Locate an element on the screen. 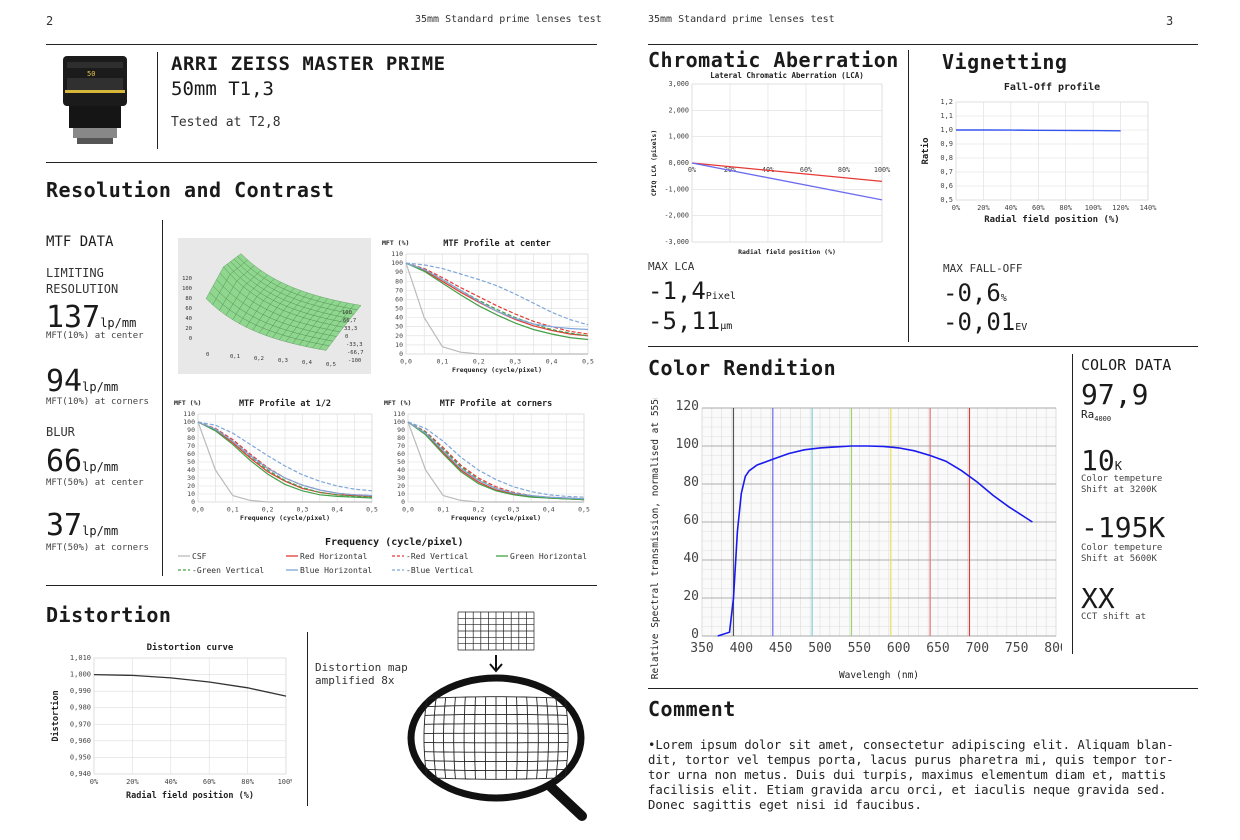 This screenshot has width=1240, height=840. y-tick-label: 40 is located at coordinates (691, 558).